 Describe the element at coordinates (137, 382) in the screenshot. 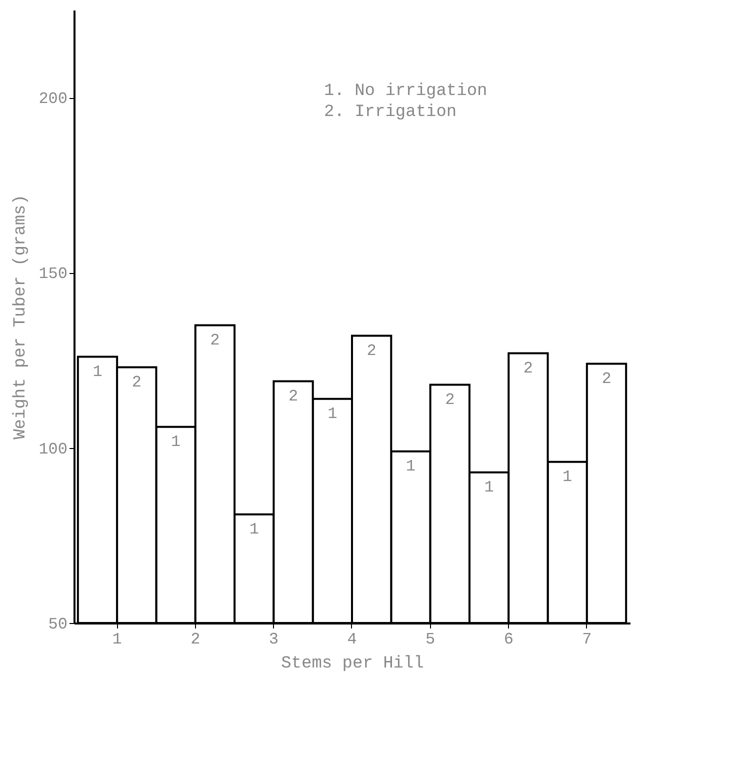

I see `series-label: 2` at that location.